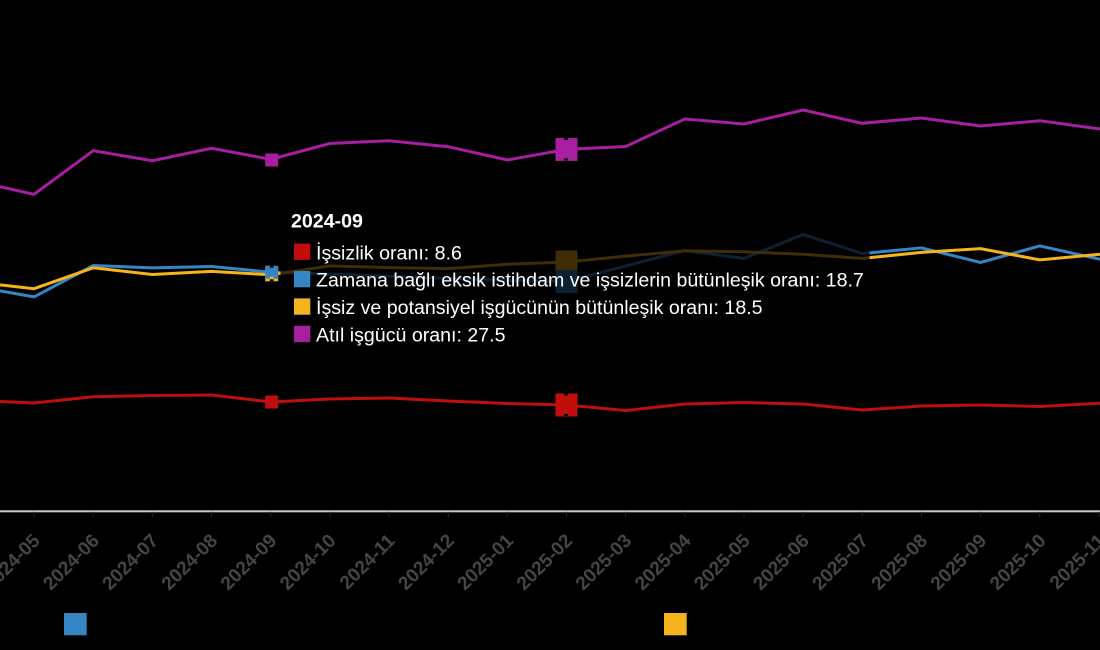 The image size is (1100, 650). I want to click on svg-text: 2024-09, so click(327, 222).